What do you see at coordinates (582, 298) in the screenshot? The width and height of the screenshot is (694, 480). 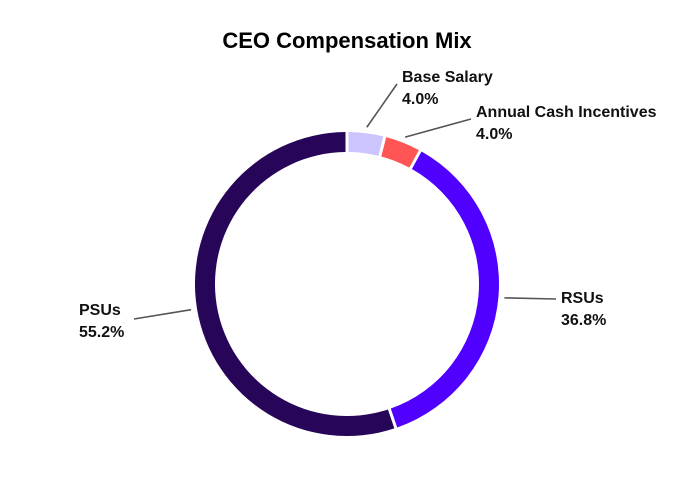 I see `slice-label-name: RSUs` at bounding box center [582, 298].